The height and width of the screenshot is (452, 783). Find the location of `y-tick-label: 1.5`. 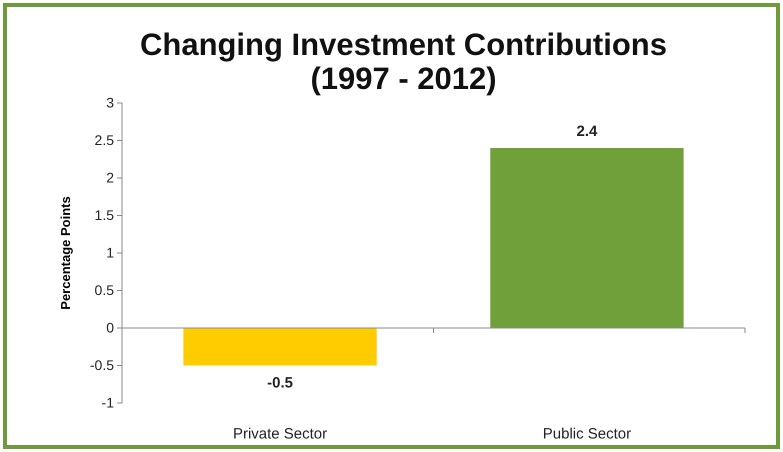

y-tick-label: 1.5 is located at coordinates (104, 214).